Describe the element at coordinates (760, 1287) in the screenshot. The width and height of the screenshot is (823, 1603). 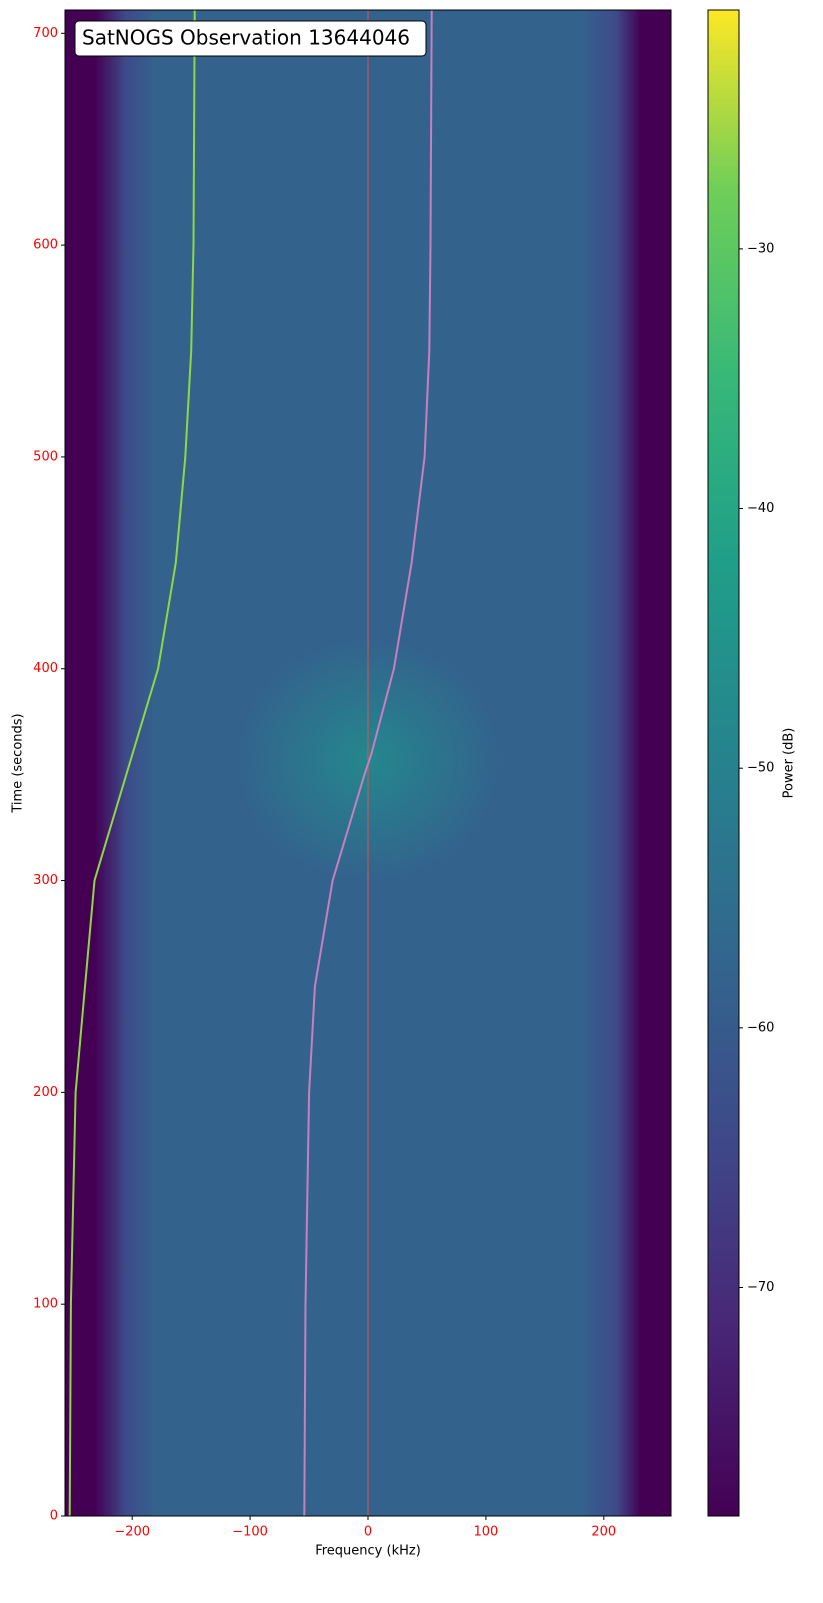
I see `colorbar-tick-label: −70` at that location.